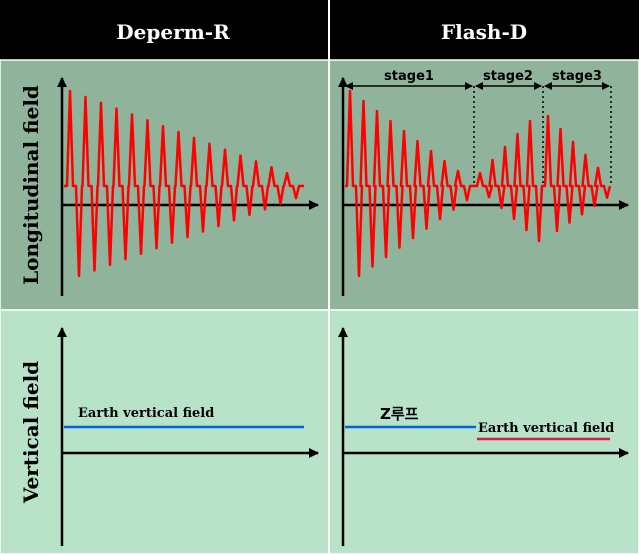 This screenshot has height=554, width=639. What do you see at coordinates (478, 127) in the screenshot?
I see `stage-markers: stage1 stage2 stage3` at bounding box center [478, 127].